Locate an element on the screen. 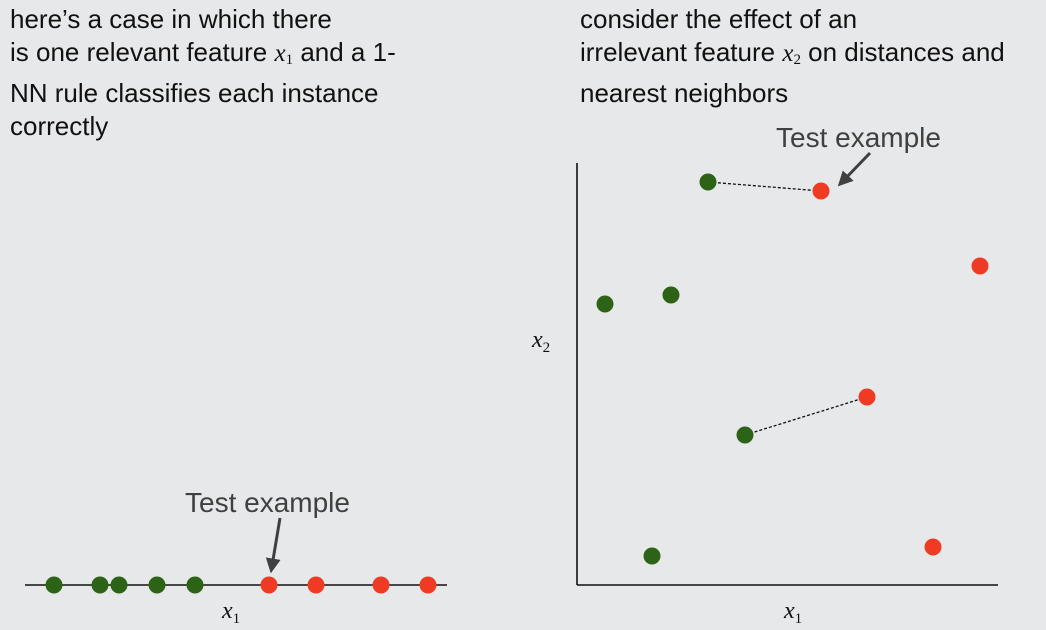  left-figure: Test example x1 is located at coordinates (236, 557).